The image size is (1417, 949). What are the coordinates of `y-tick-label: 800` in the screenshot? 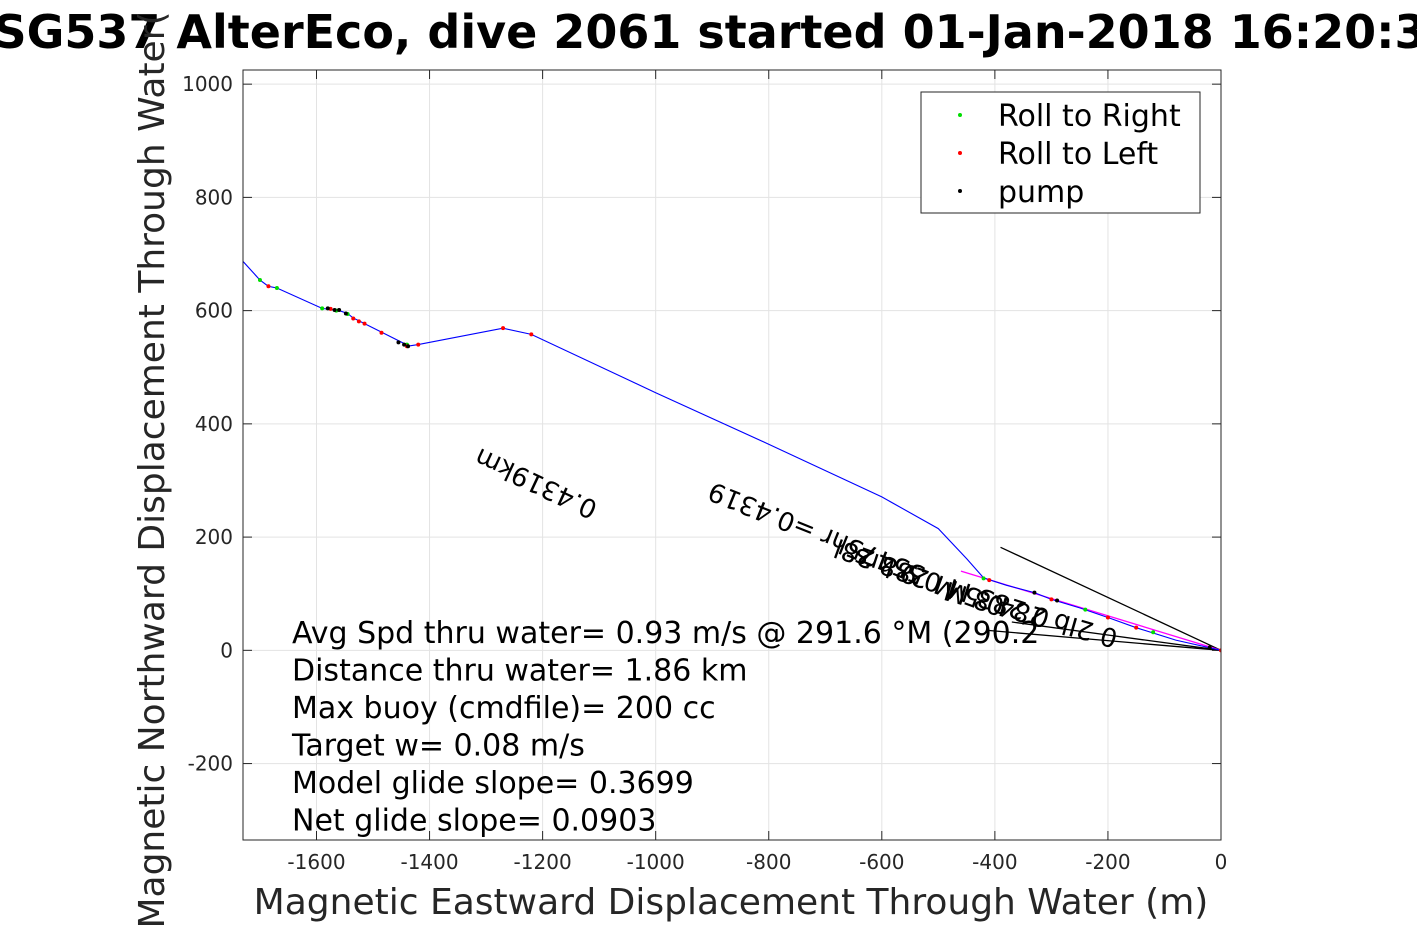 It's located at (214, 197).